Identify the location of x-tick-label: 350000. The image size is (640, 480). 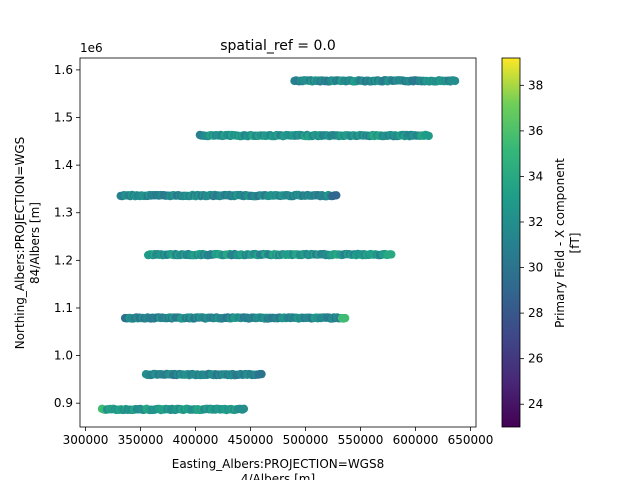
(141, 440).